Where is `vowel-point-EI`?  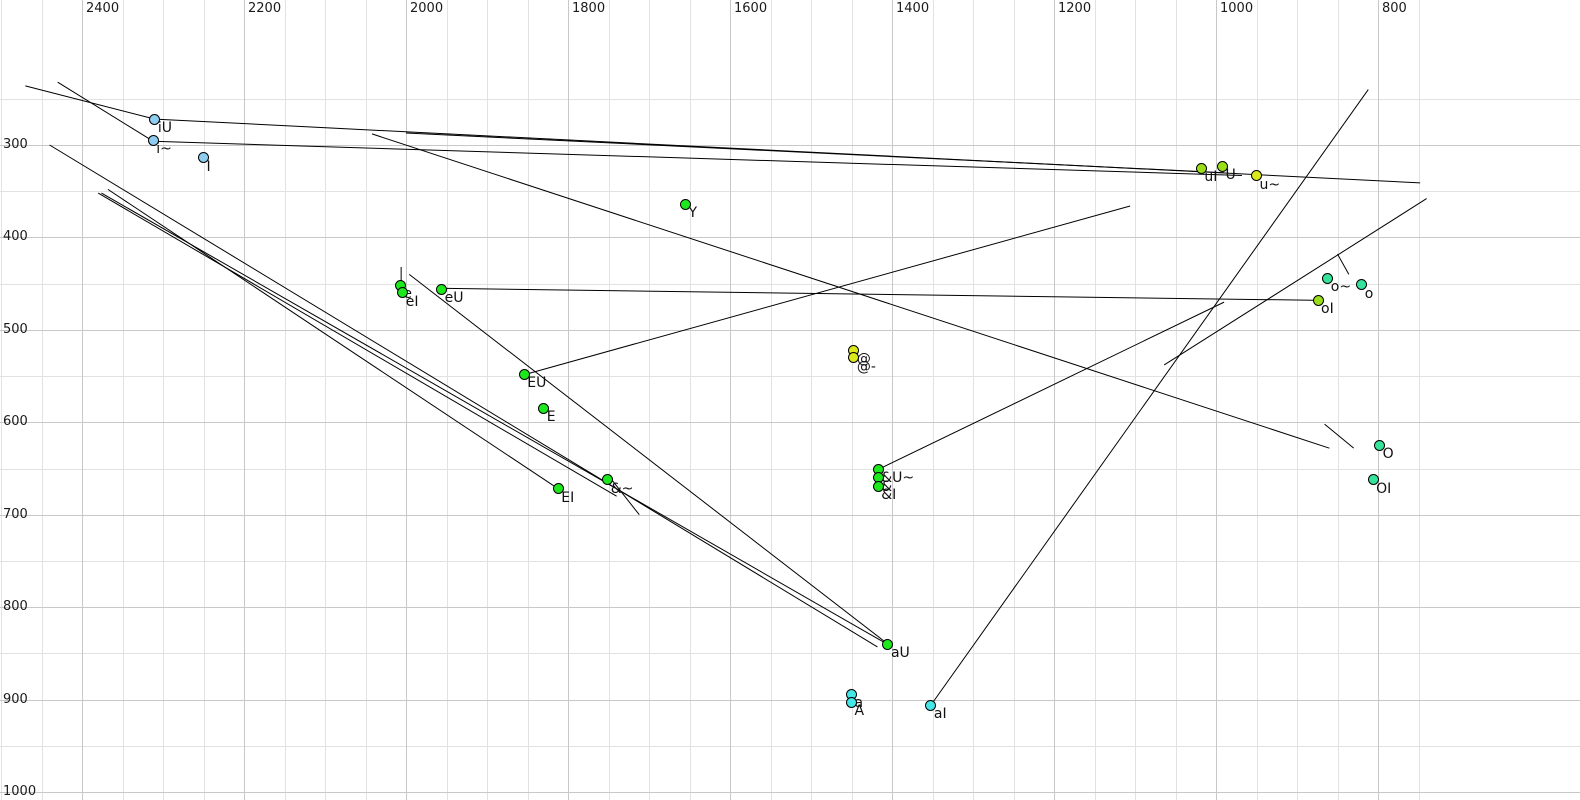 vowel-point-EI is located at coordinates (558, 489).